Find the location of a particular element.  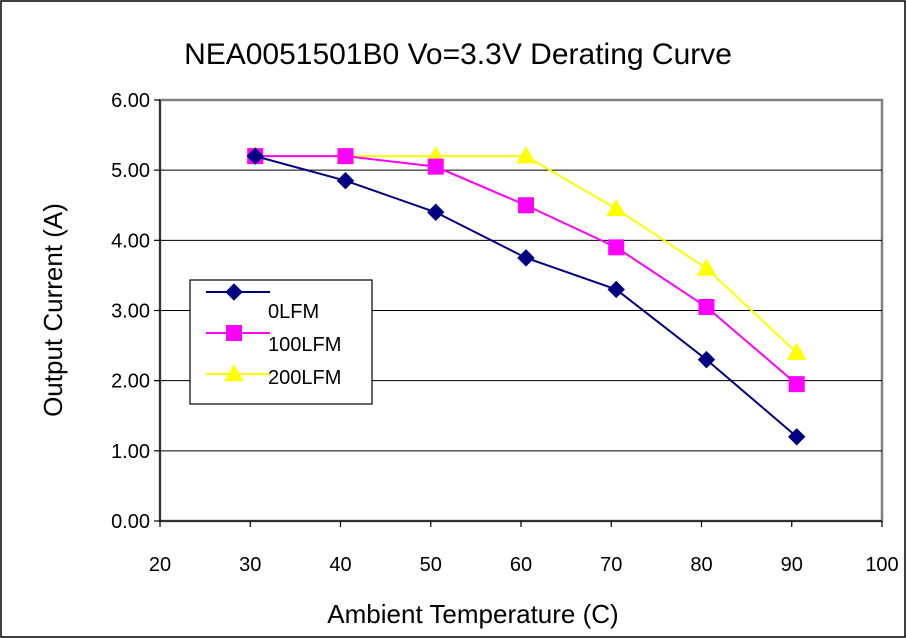

y-tick-label: 1.00 is located at coordinates (130, 452).